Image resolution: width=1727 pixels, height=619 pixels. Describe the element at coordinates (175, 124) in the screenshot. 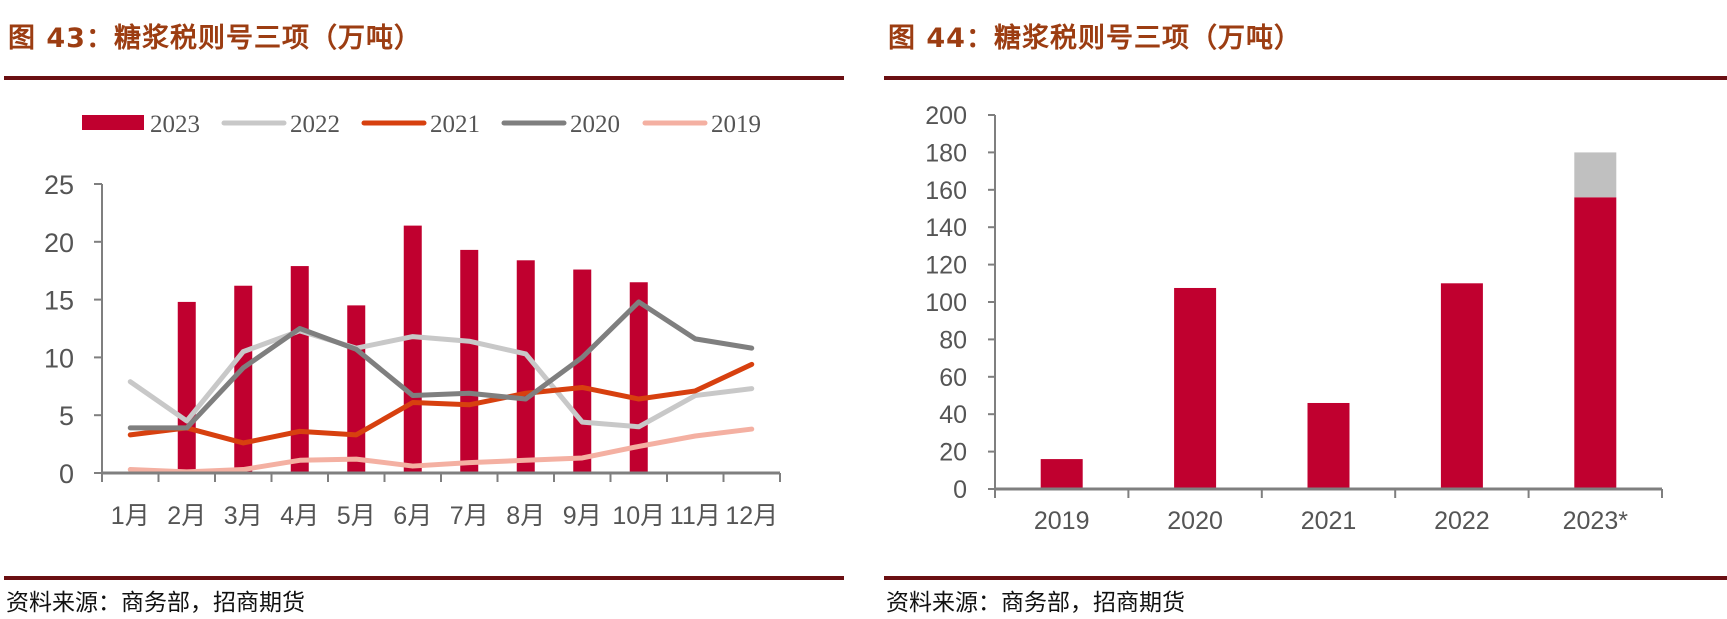

I see `legend-label-2023: 2023` at that location.